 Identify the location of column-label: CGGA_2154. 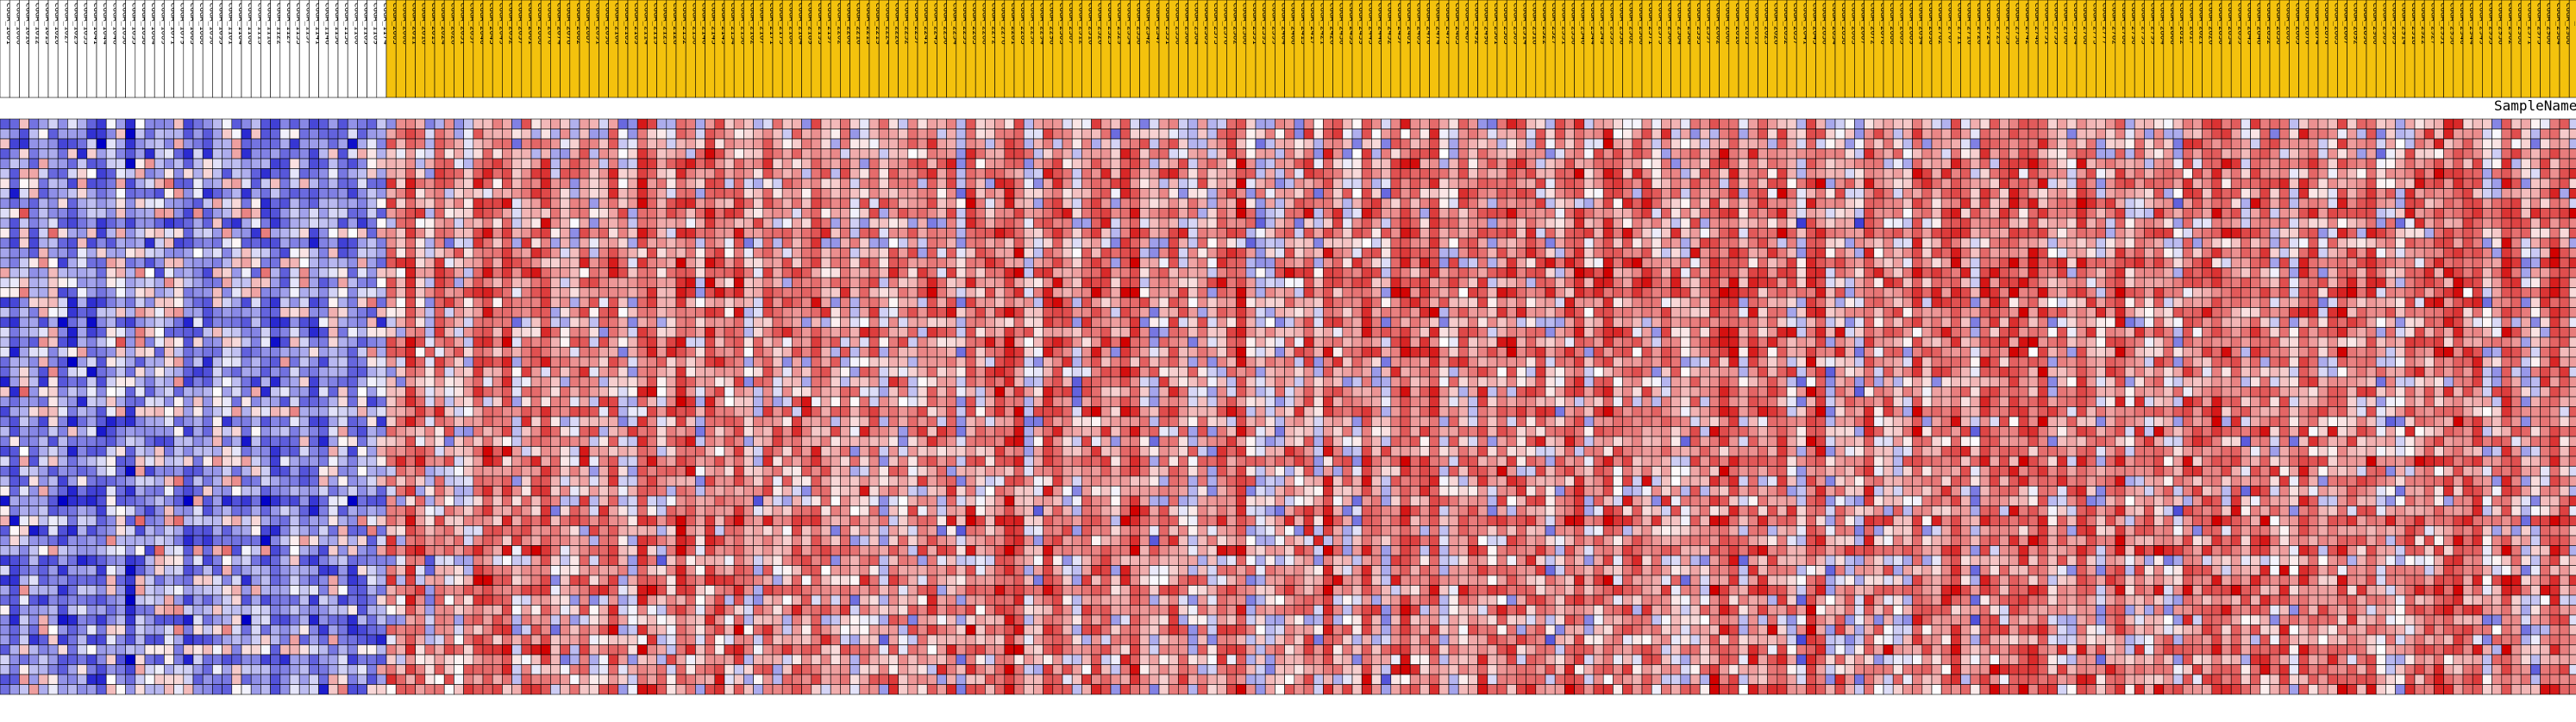
(733, 24).